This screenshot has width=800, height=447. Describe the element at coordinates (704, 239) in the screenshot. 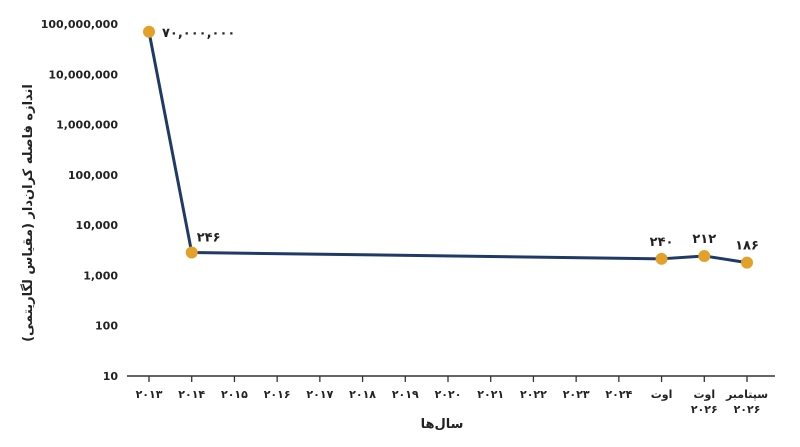

I see `data-label: ۲۱۲` at that location.